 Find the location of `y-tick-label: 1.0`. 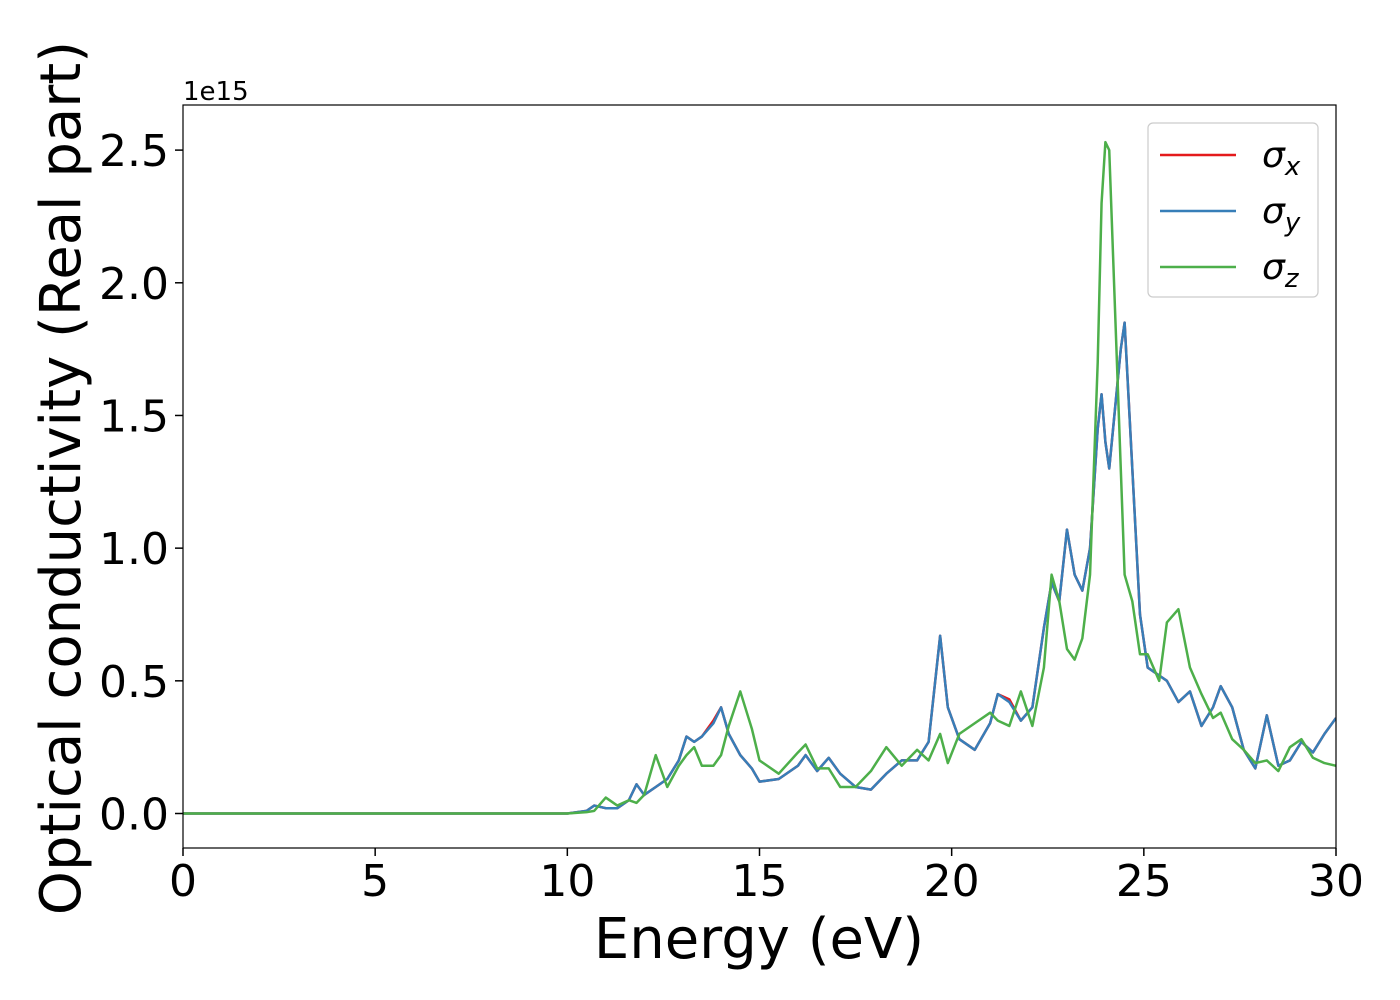

y-tick-label: 1.0 is located at coordinates (134, 549).